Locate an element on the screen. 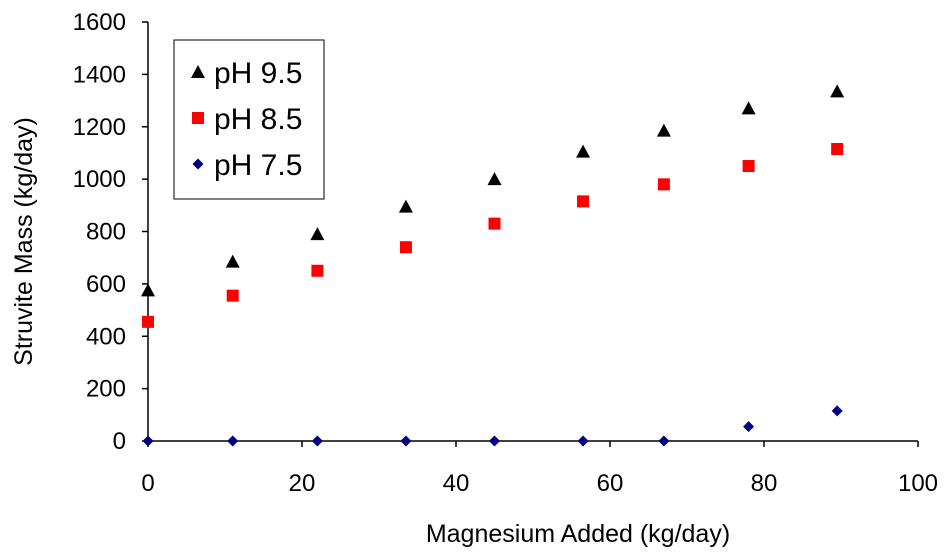  x-tick-label: 60 is located at coordinates (610, 483).